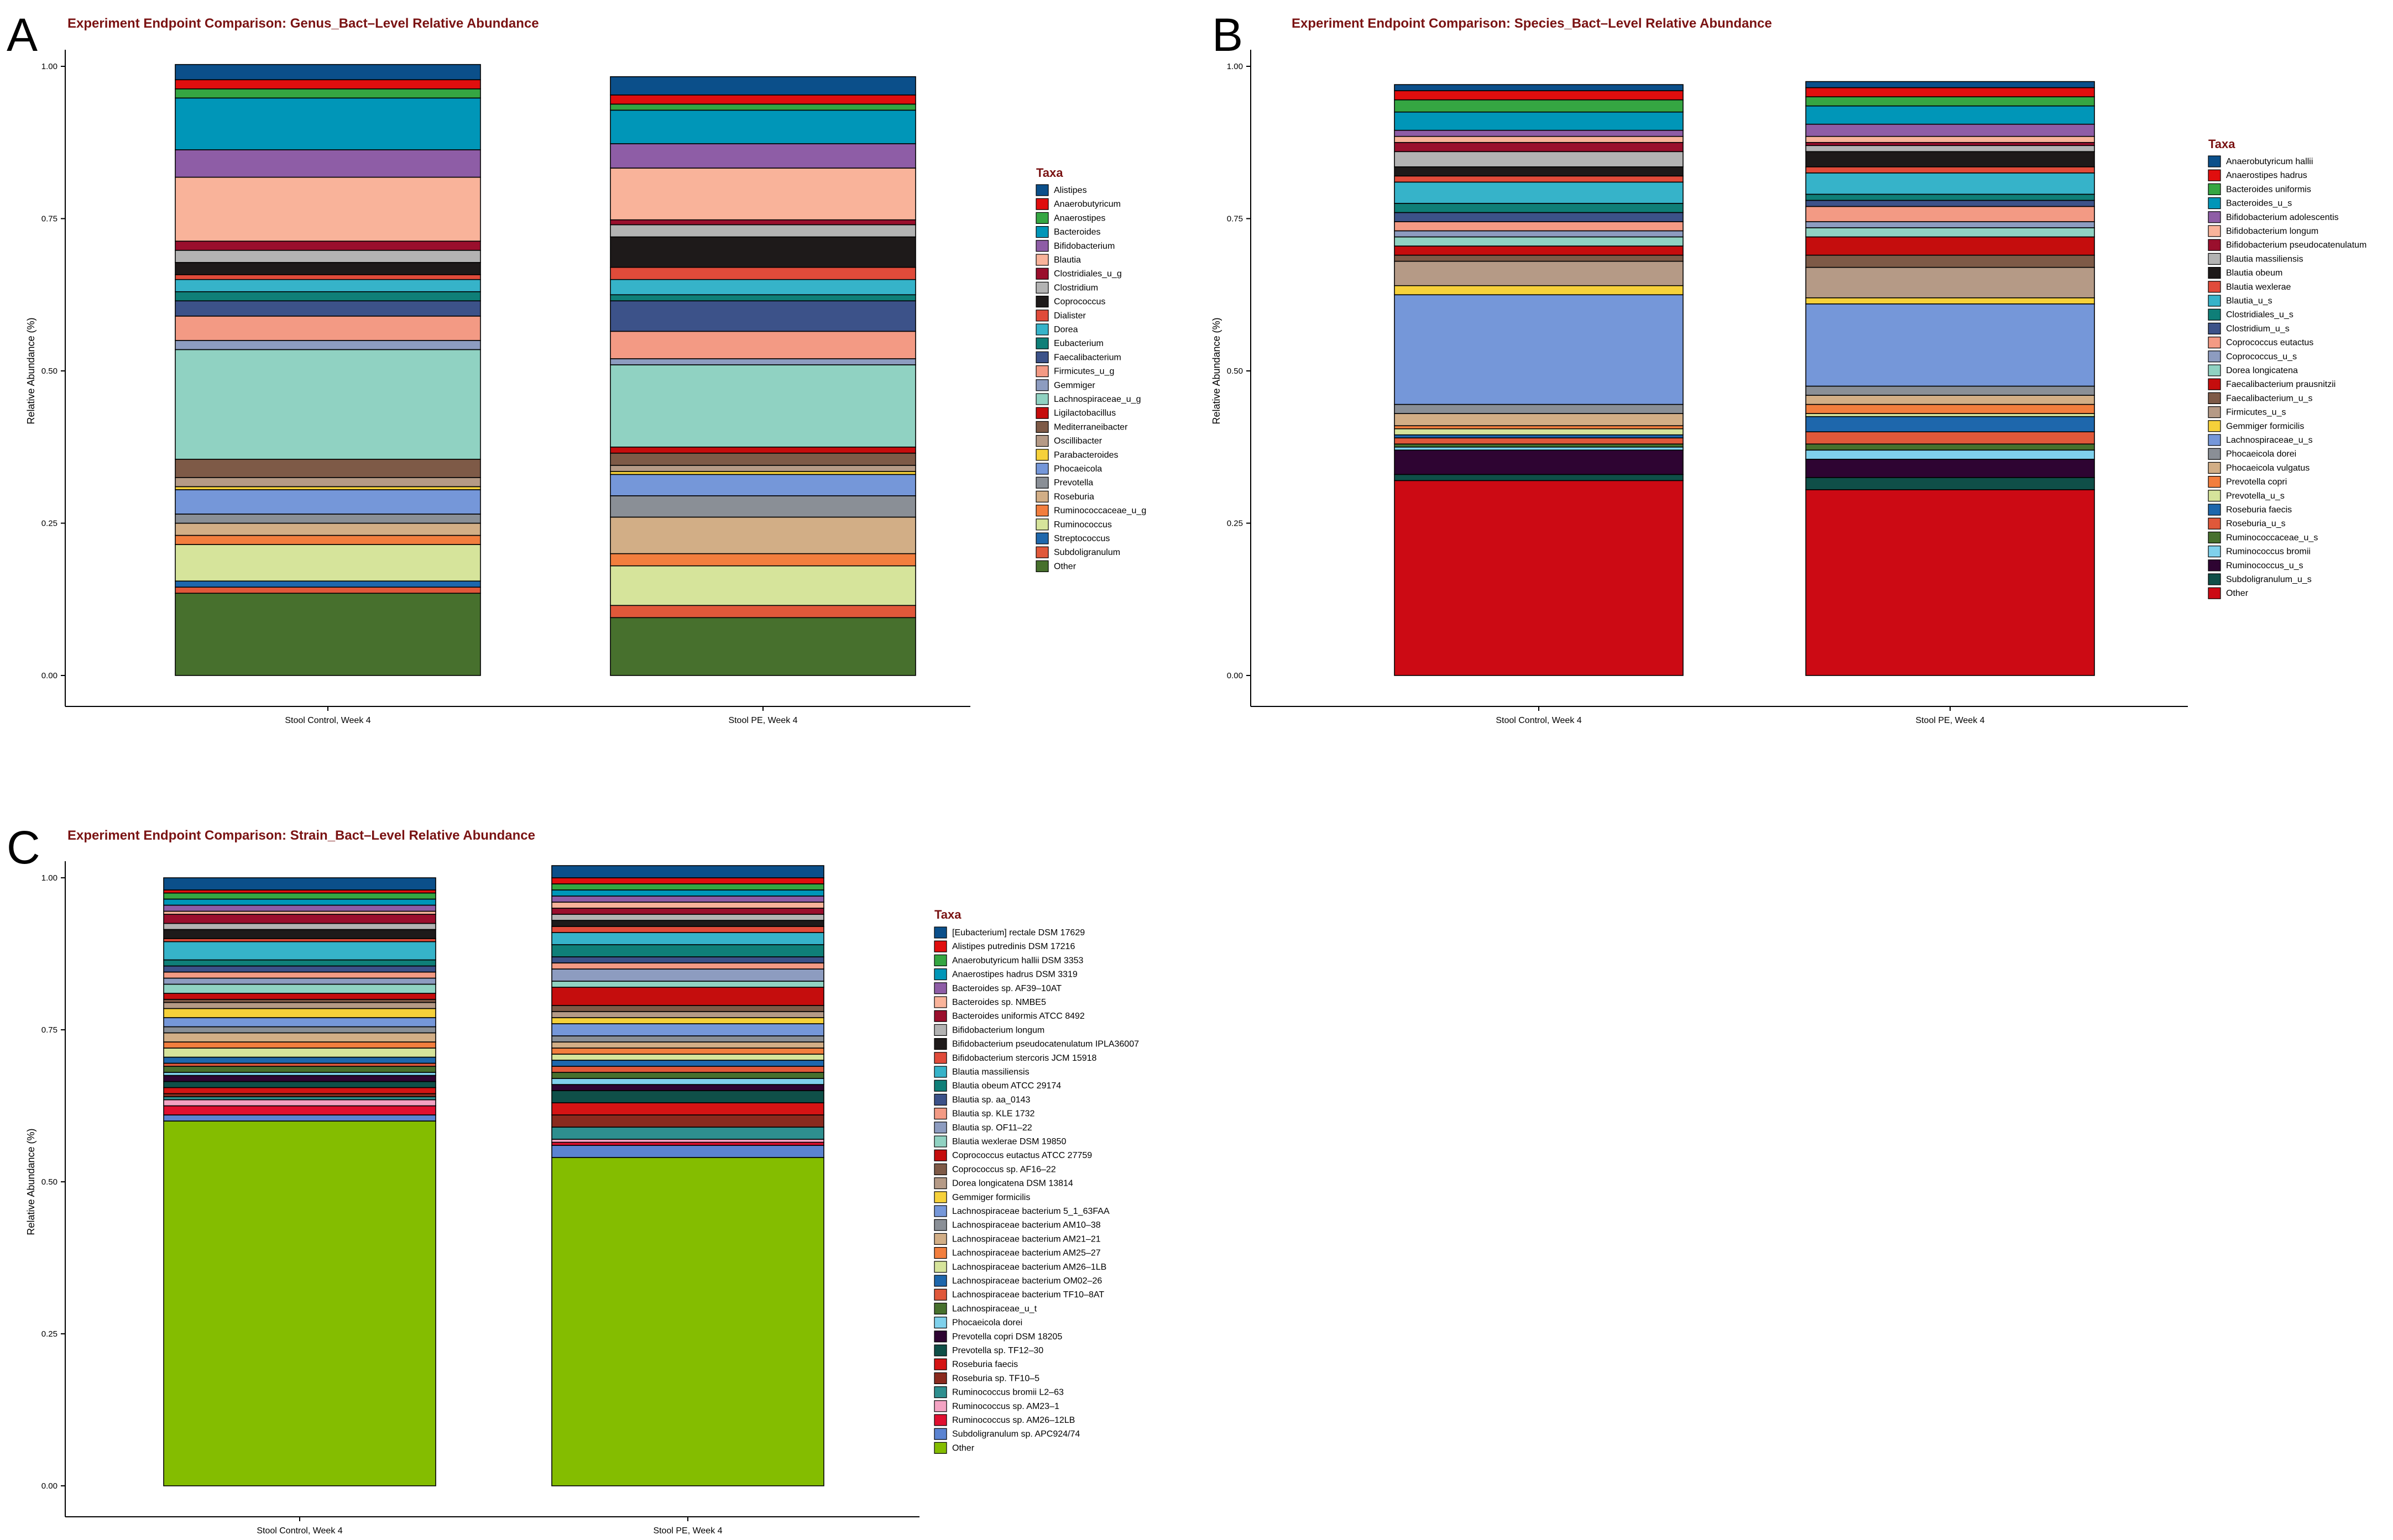 This screenshot has width=2393, height=1540. I want to click on legend-label: Other, so click(1065, 566).